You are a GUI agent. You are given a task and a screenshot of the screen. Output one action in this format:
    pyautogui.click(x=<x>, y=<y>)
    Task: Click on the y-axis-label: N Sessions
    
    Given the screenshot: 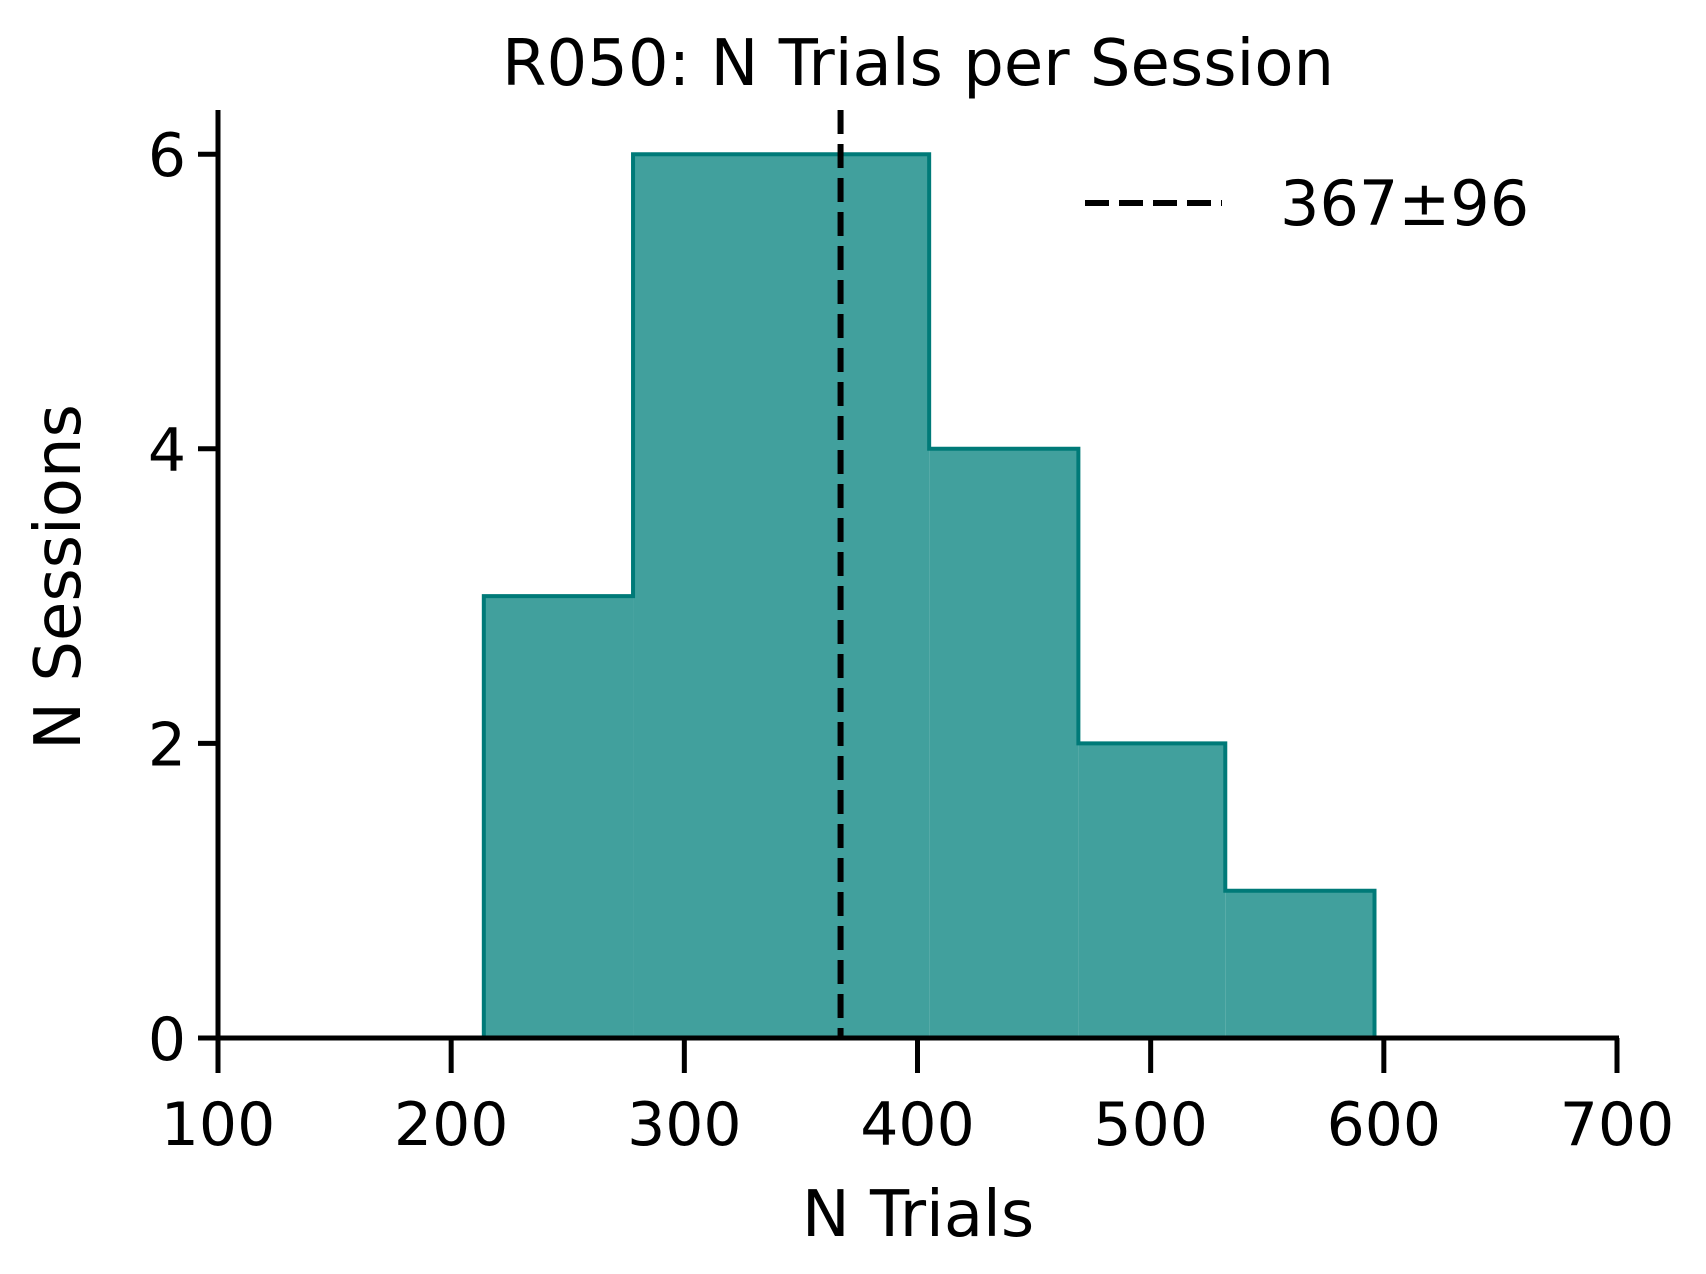 What is the action you would take?
    pyautogui.click(x=59, y=577)
    